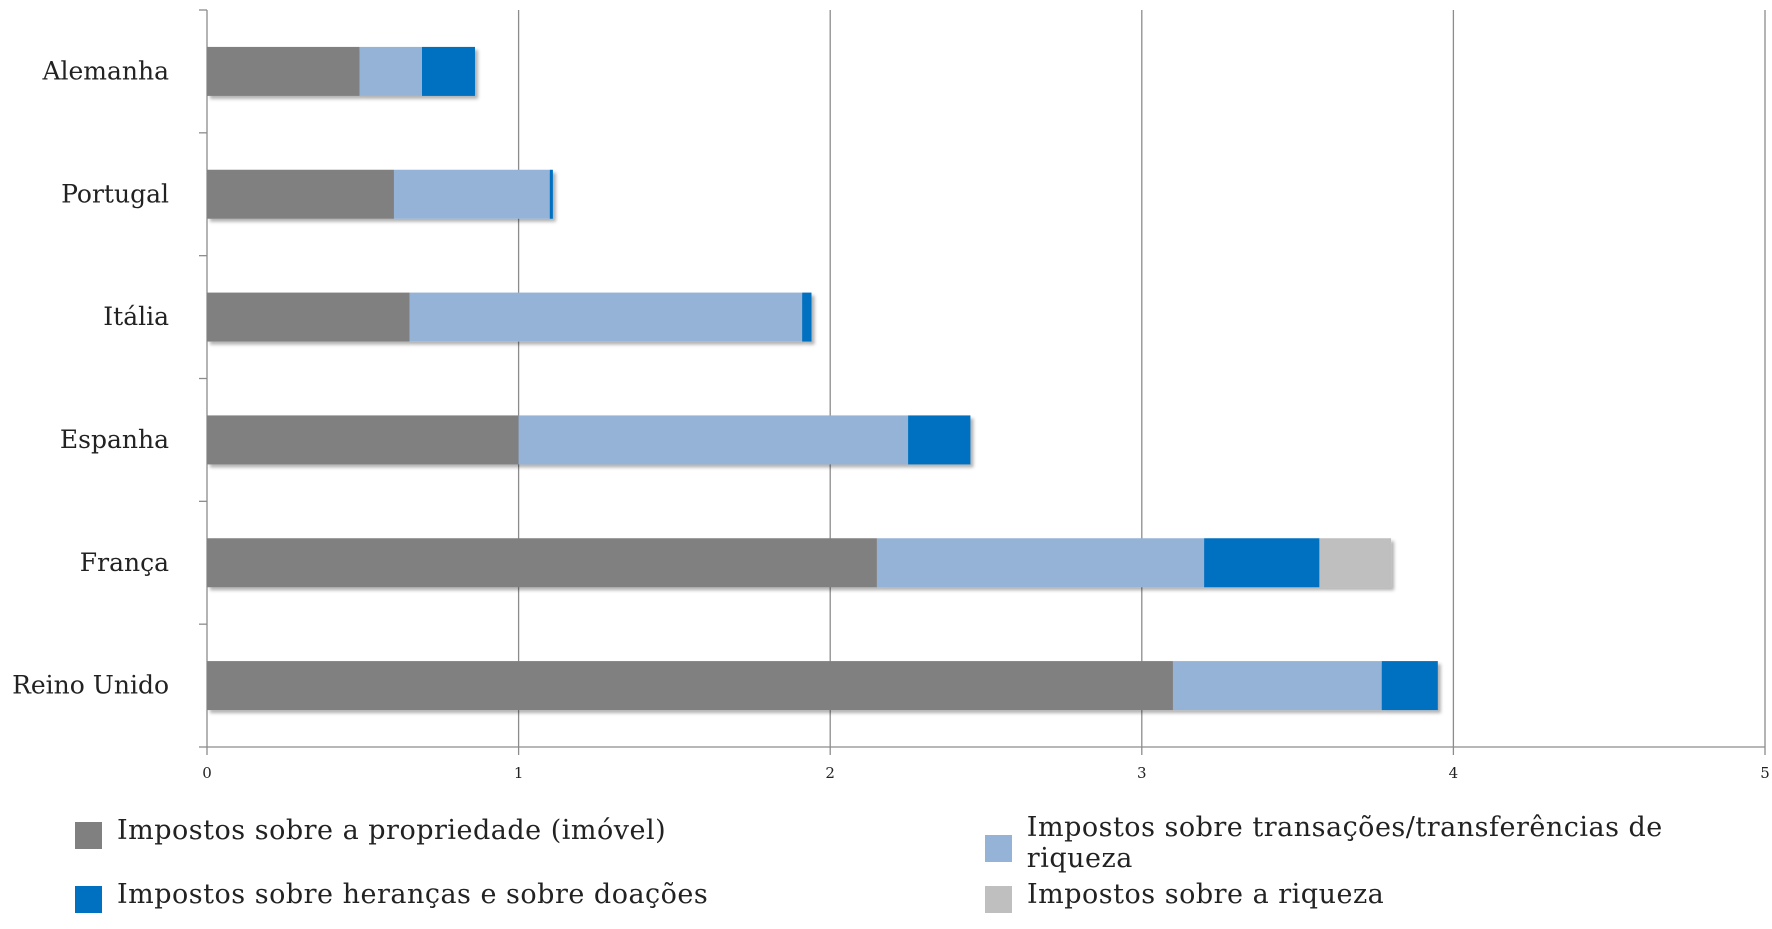 The height and width of the screenshot is (929, 1772). I want to click on x-tick-label-1: 1, so click(519, 773).